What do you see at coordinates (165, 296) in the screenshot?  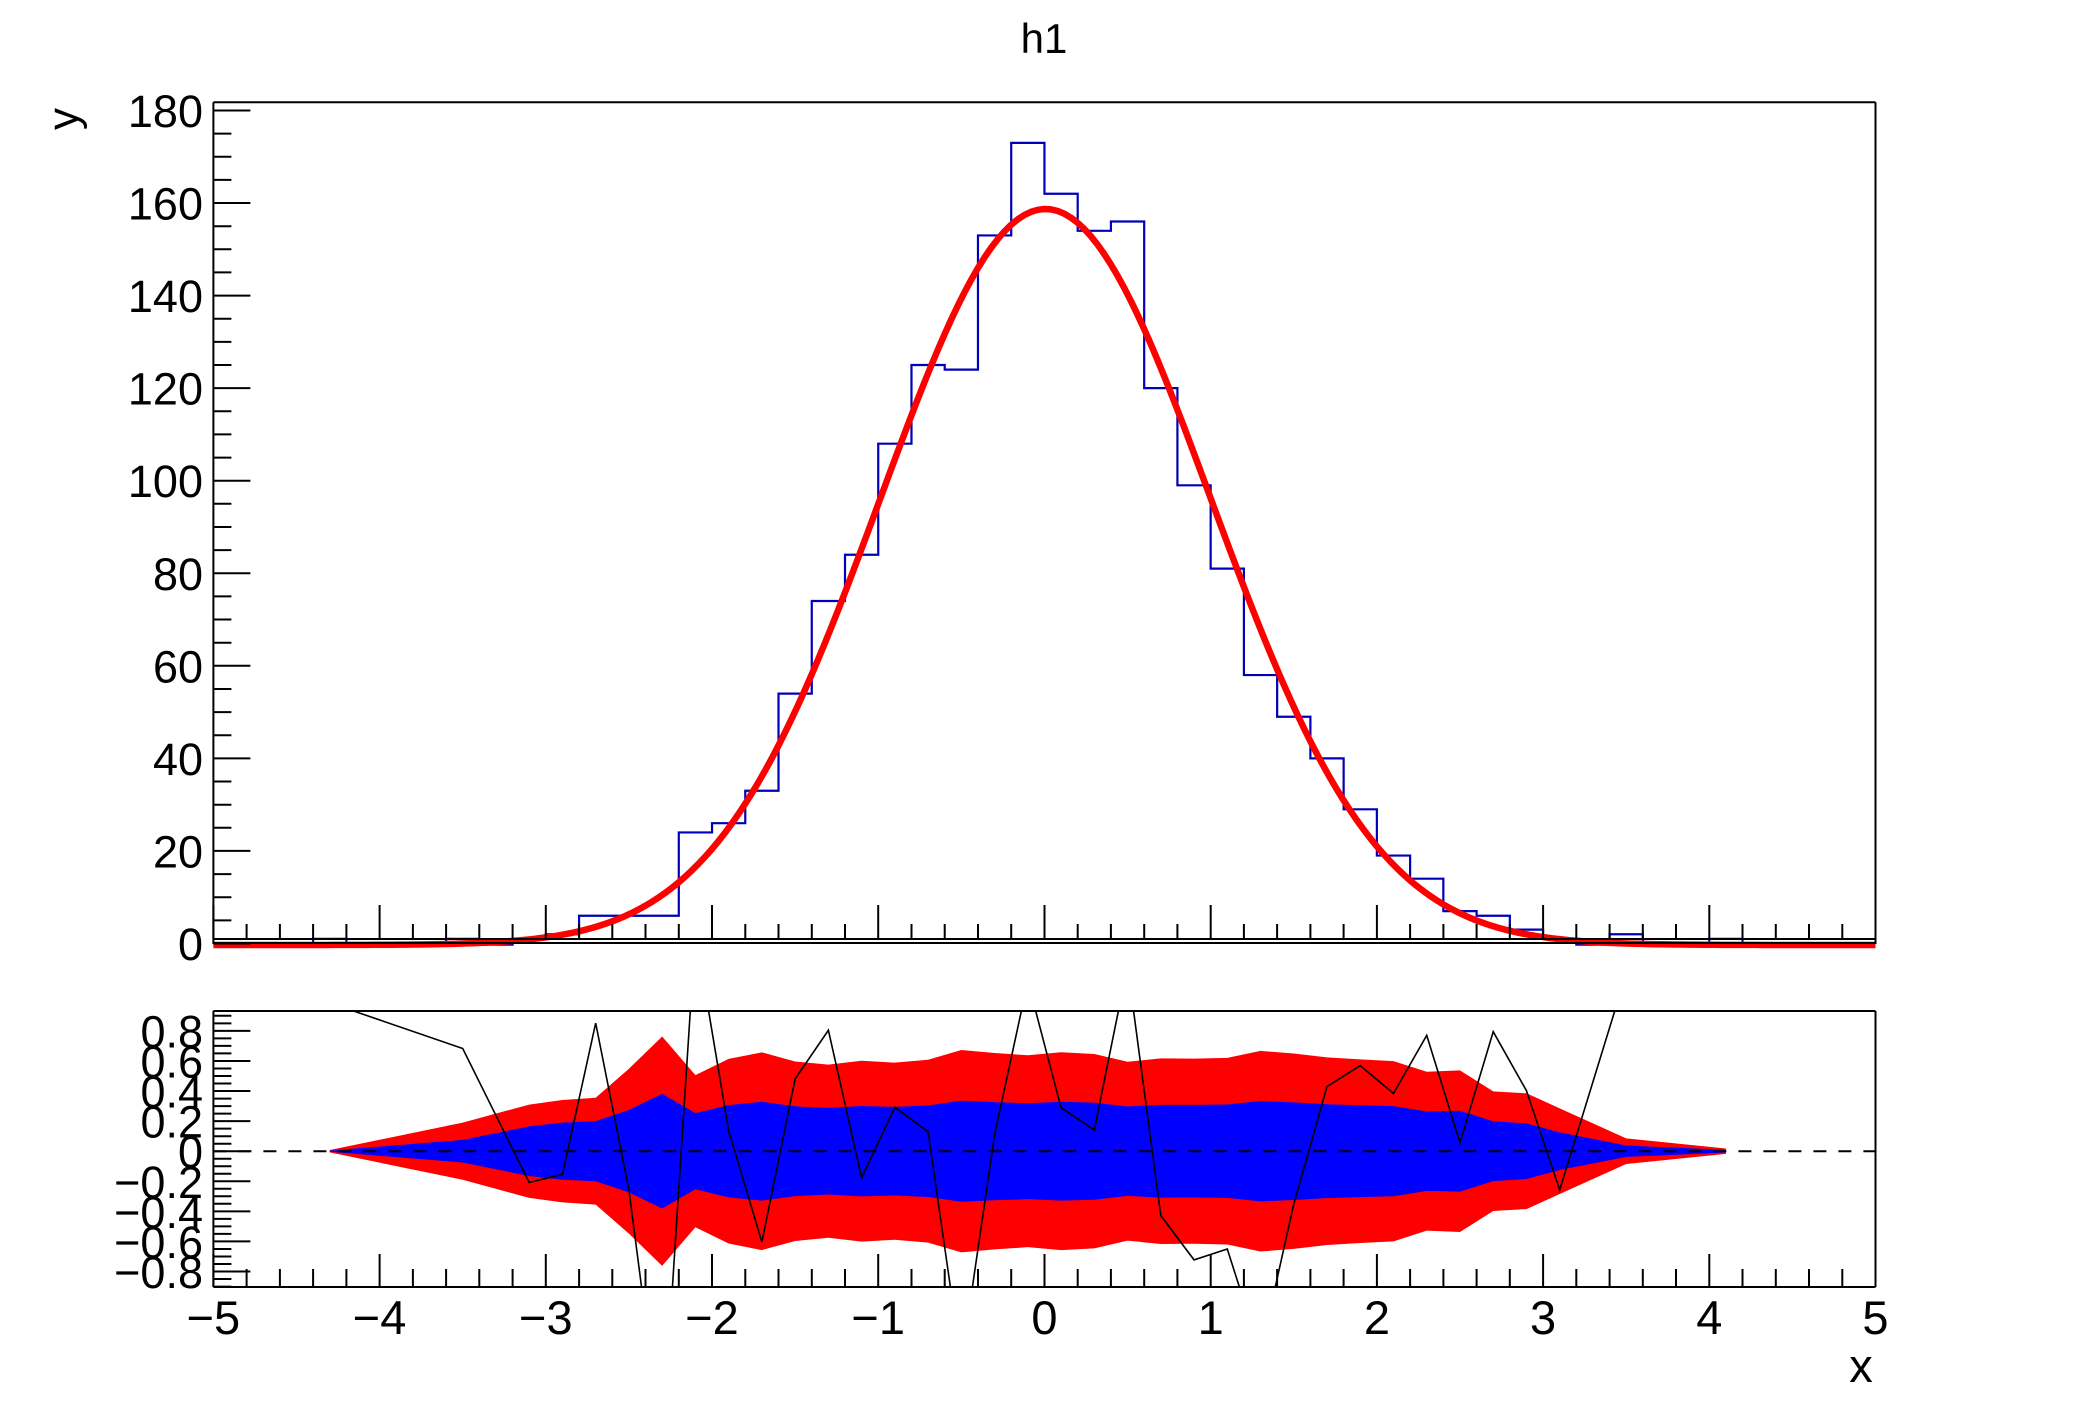 I see `svg-text: 140` at bounding box center [165, 296].